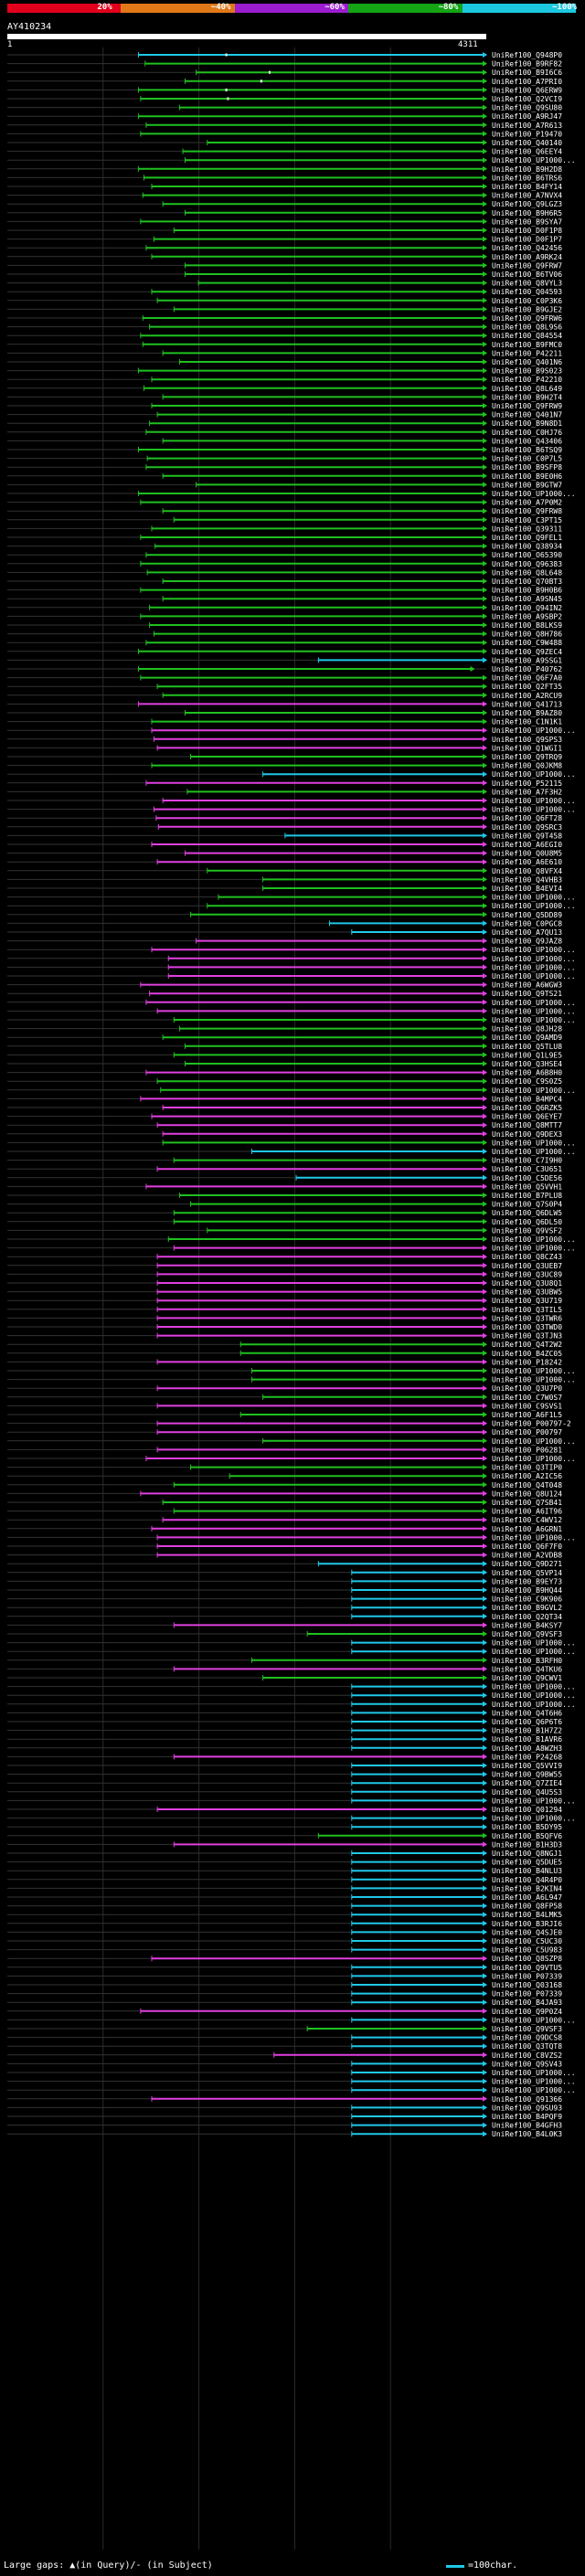 The image size is (585, 2576). I want to click on hit-label: UniRef100_Q9AMD9, so click(527, 1038).